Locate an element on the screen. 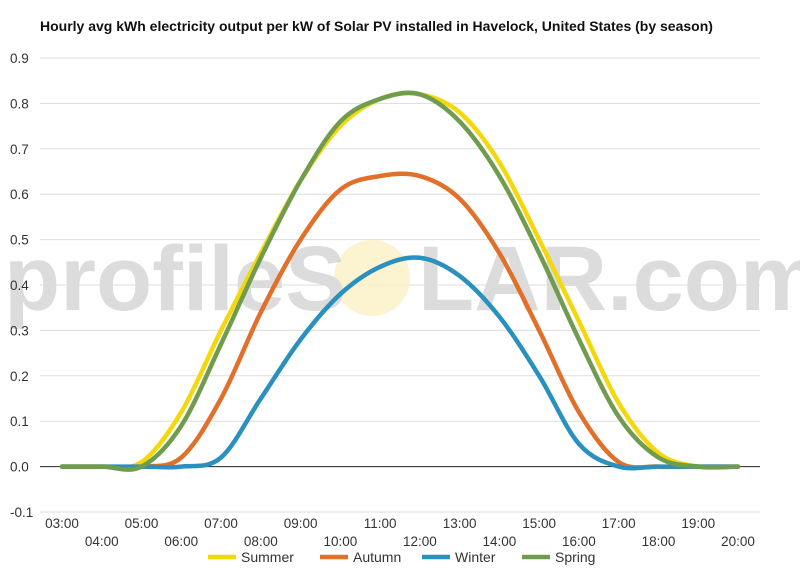 The width and height of the screenshot is (800, 570). x-tick-label: 17:00 is located at coordinates (619, 523).